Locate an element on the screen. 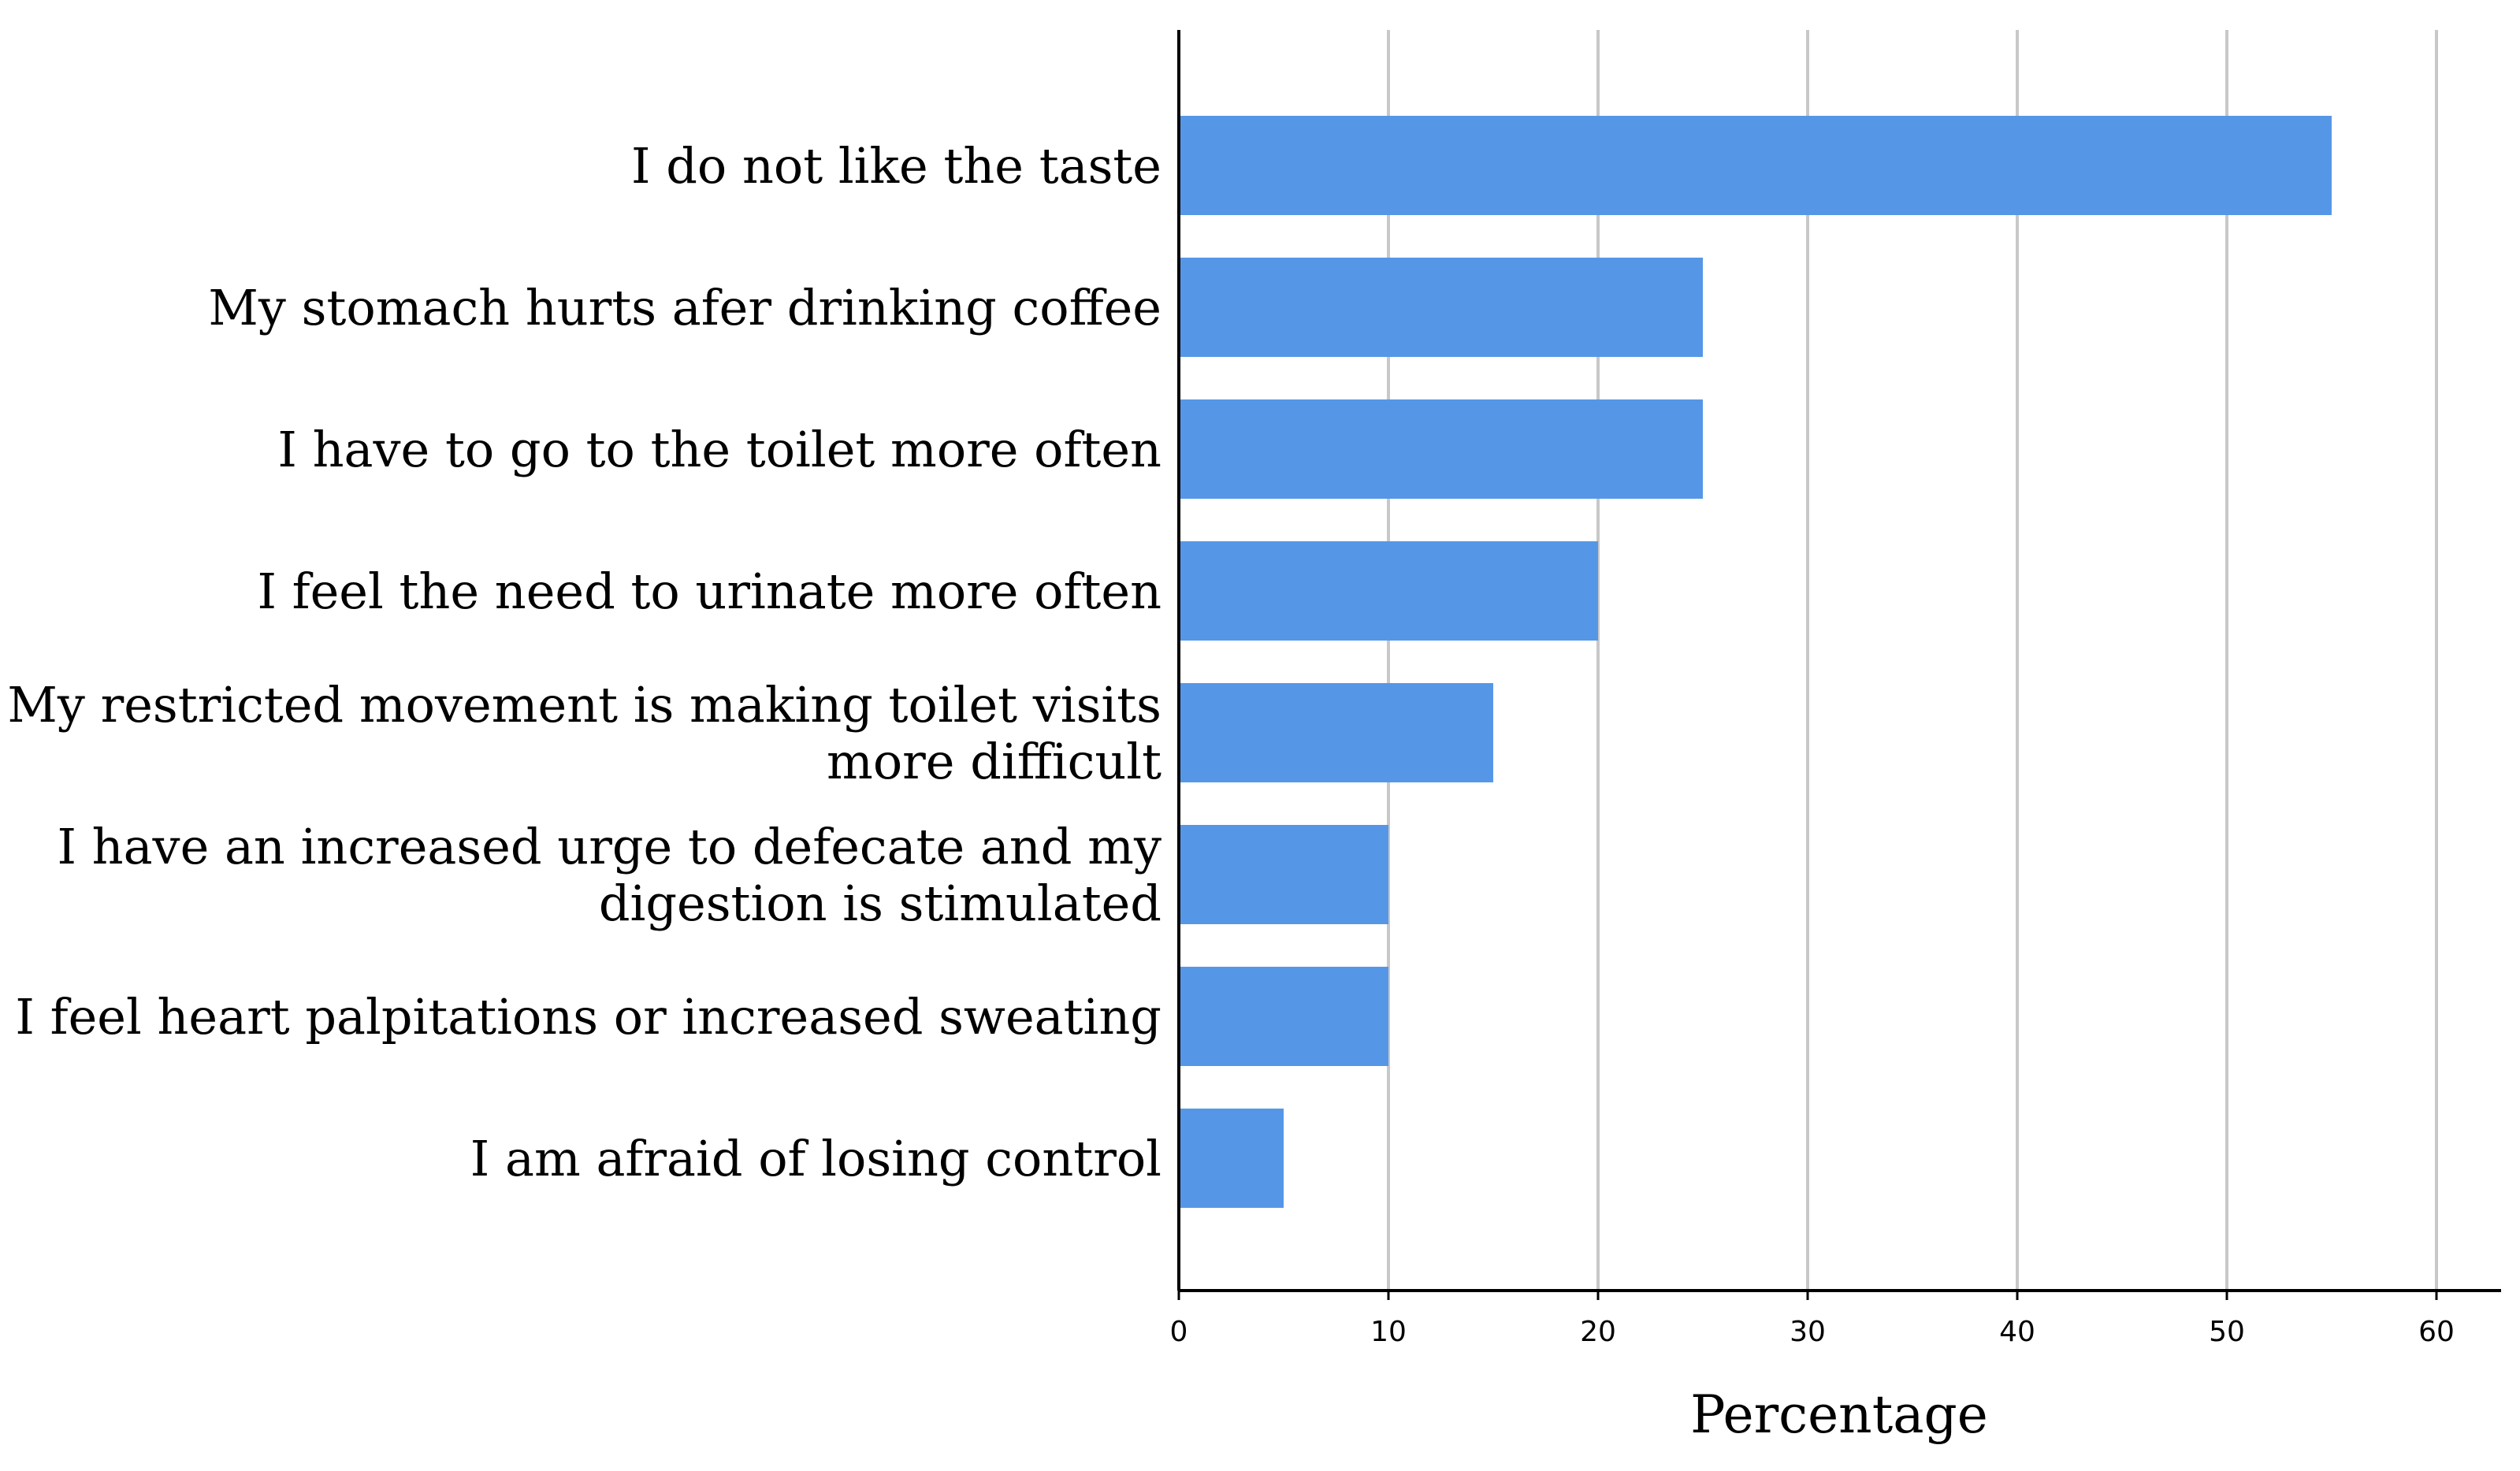  x-tick-label-20: 20 is located at coordinates (1598, 1332).